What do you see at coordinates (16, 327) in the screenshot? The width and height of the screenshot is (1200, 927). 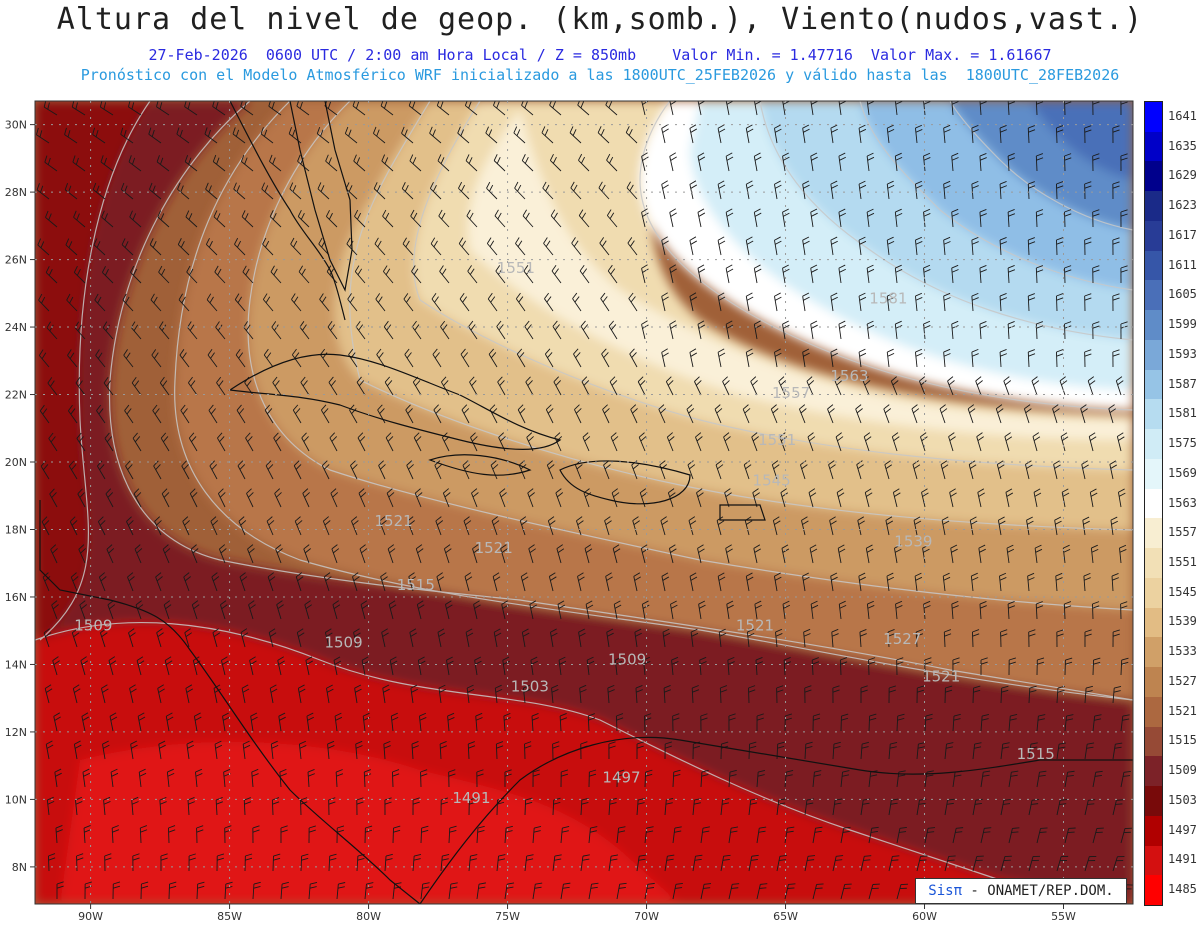 I see `lat-tick-label: 24N` at bounding box center [16, 327].